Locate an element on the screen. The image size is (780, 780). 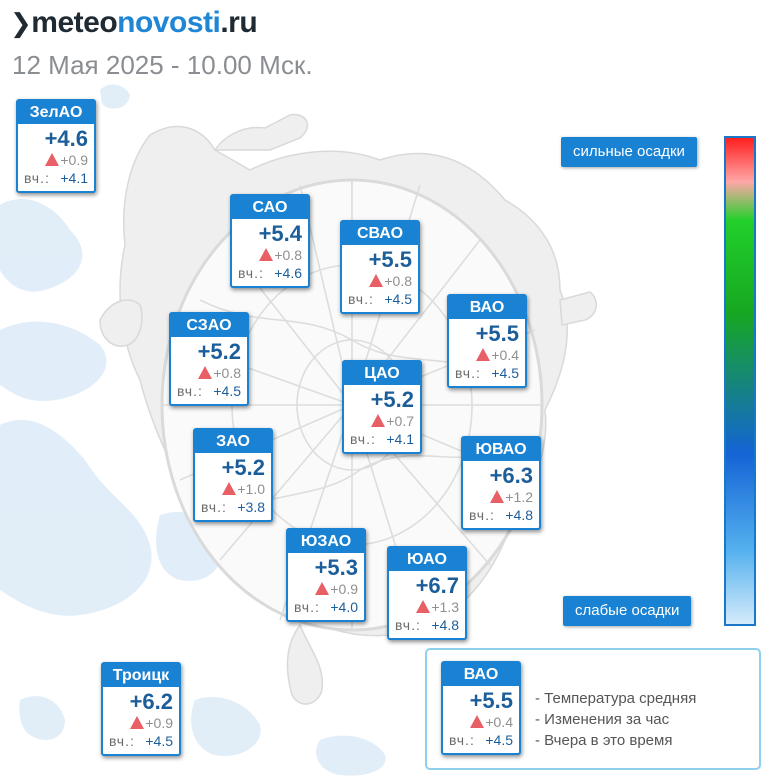
temperature-value: +6.7 is located at coordinates (437, 585).